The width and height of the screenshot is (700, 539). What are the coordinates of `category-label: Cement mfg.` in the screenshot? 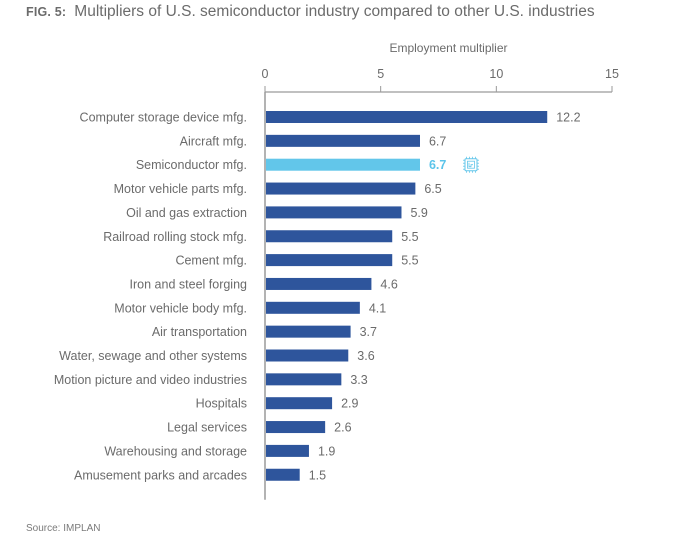 It's located at (211, 261).